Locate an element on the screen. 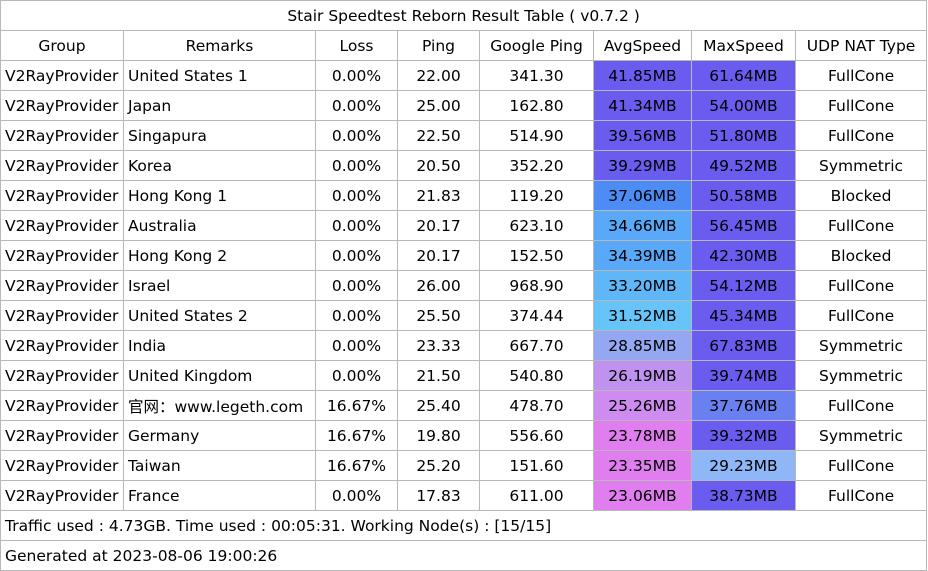 Image resolution: width=928 pixels, height=571 pixels. cell-max-speed: 67.83MB is located at coordinates (743, 345).